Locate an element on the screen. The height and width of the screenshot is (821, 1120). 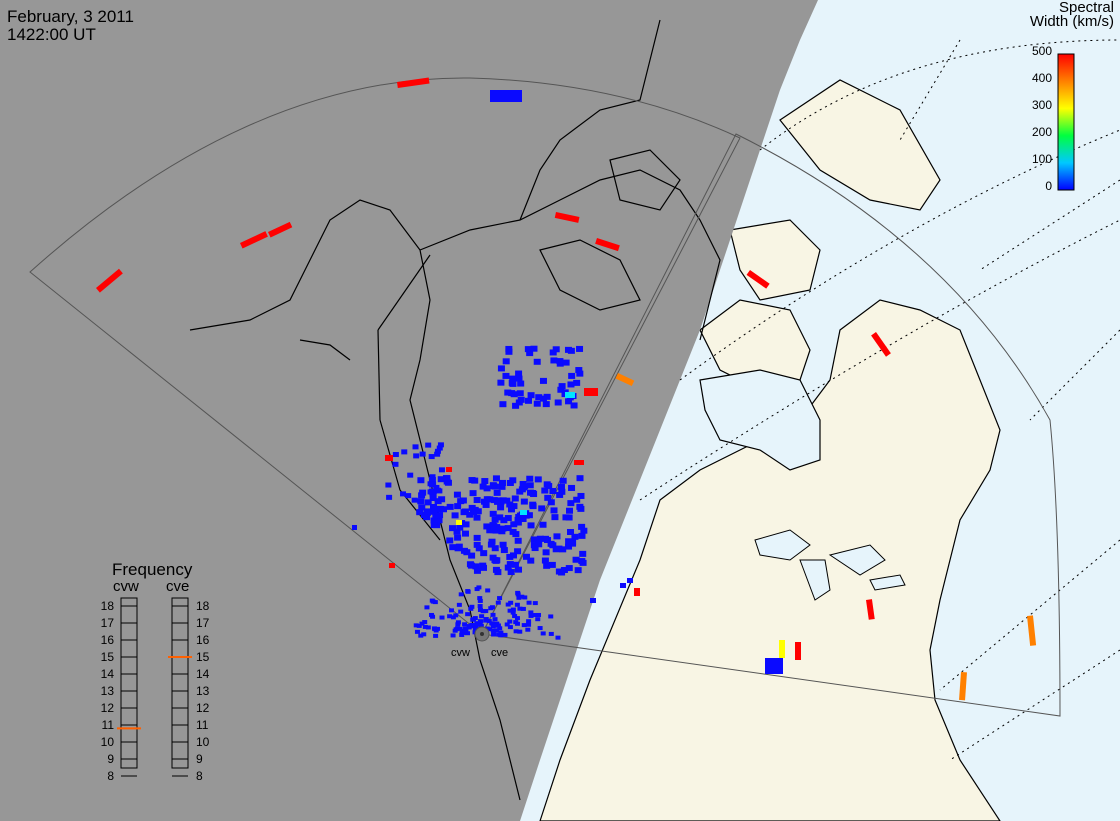
great-lakes is located at coordinates (830, 565).